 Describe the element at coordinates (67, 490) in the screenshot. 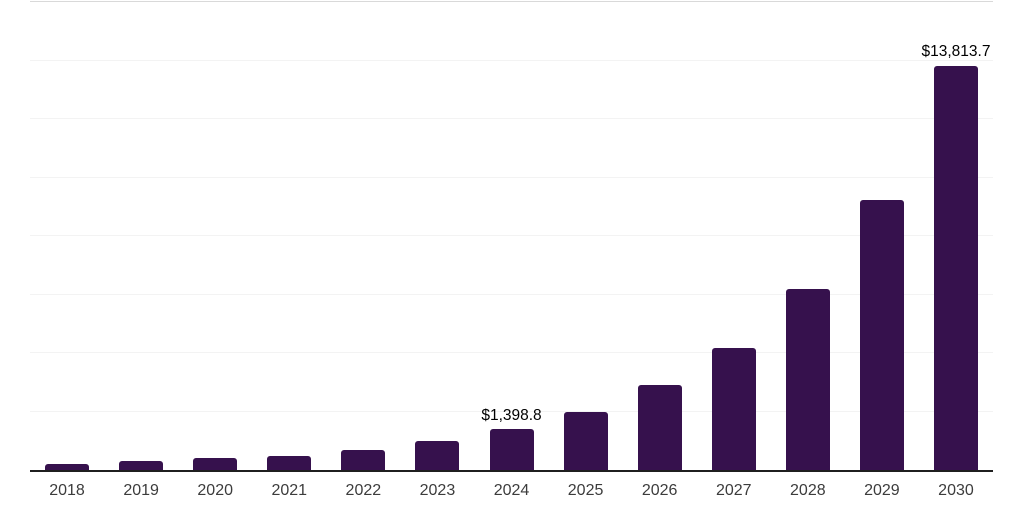

I see `x-axis-label-2018: 2018` at that location.